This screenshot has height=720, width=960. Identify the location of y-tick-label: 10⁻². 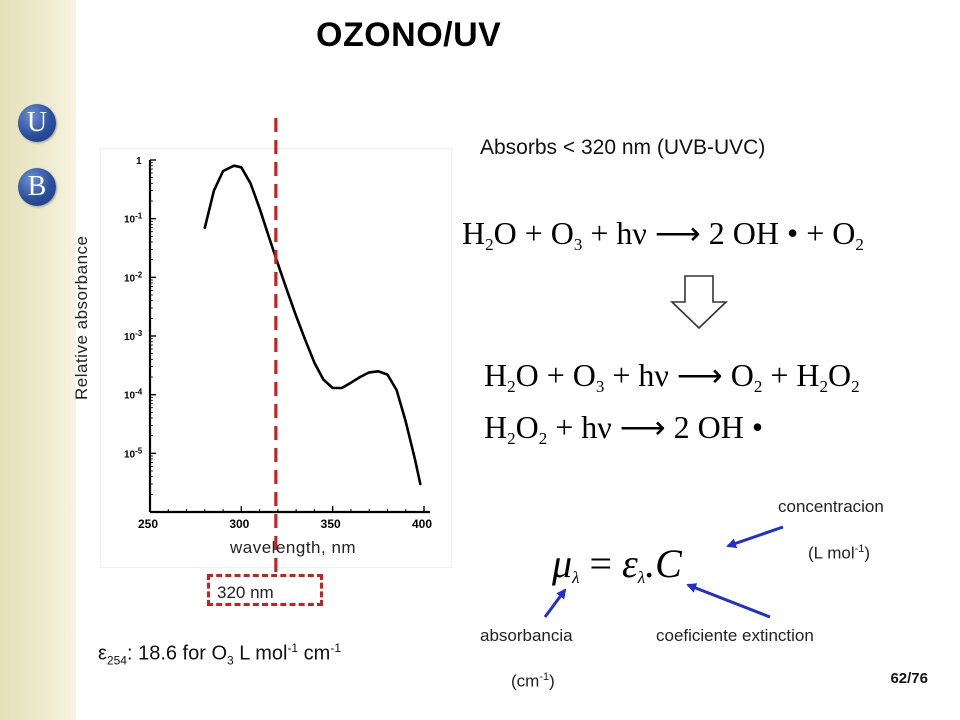
(133, 277).